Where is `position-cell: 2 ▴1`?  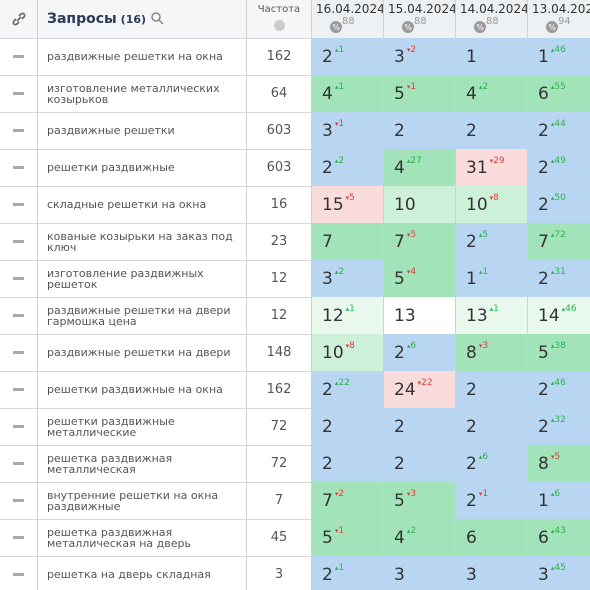 position-cell: 2 ▴1 is located at coordinates (348, 573).